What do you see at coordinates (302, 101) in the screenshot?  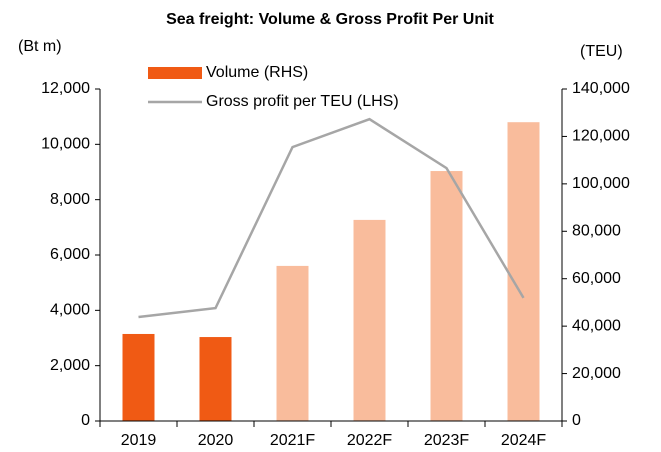 I see `legend-label: Gross profit per TEU (LHS)` at bounding box center [302, 101].